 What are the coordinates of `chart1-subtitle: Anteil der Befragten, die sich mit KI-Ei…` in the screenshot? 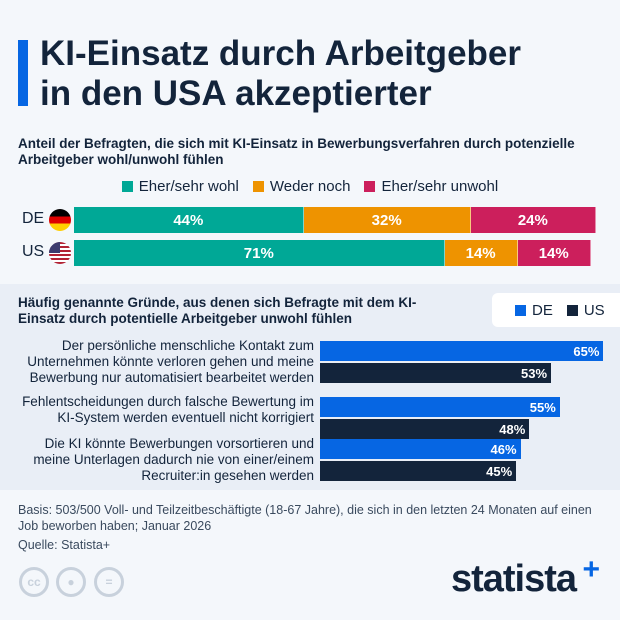 It's located at (296, 151).